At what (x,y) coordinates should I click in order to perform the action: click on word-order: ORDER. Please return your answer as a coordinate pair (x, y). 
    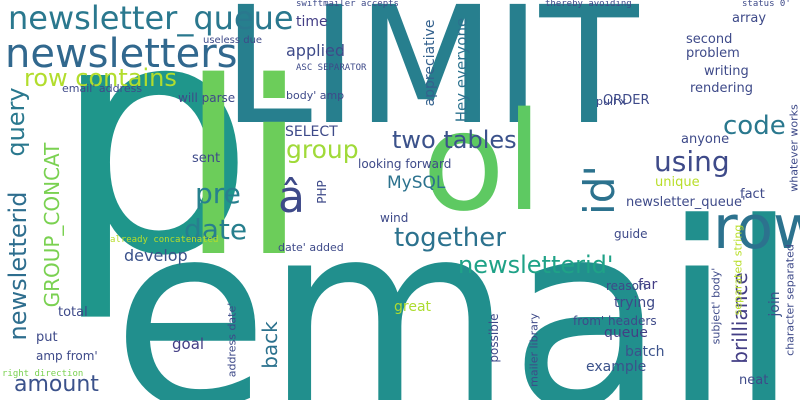
    Looking at the image, I should click on (626, 100).